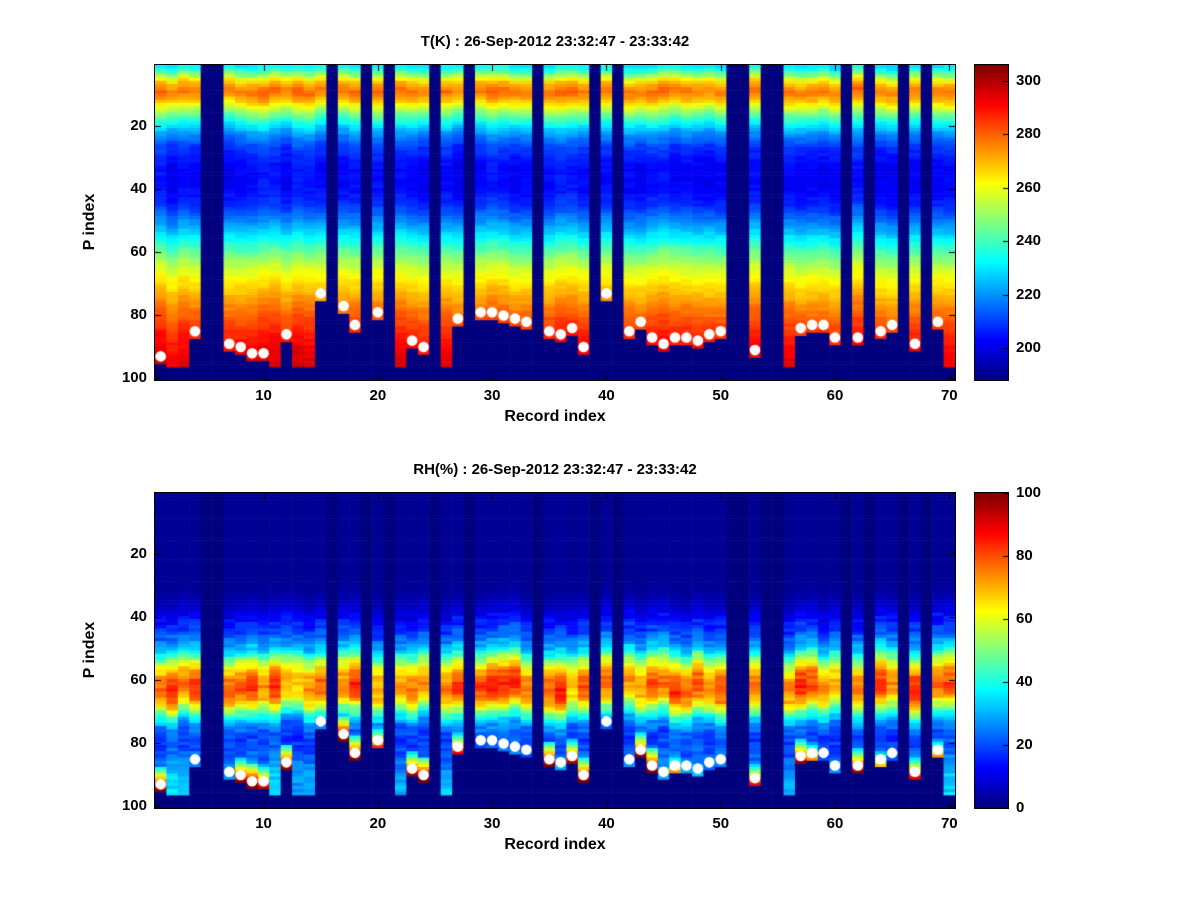 The width and height of the screenshot is (1200, 900). I want to click on humidity-chart-title: RH(%) : 26-Sep-2012 23:32:47 - 23:33:42, so click(555, 469).